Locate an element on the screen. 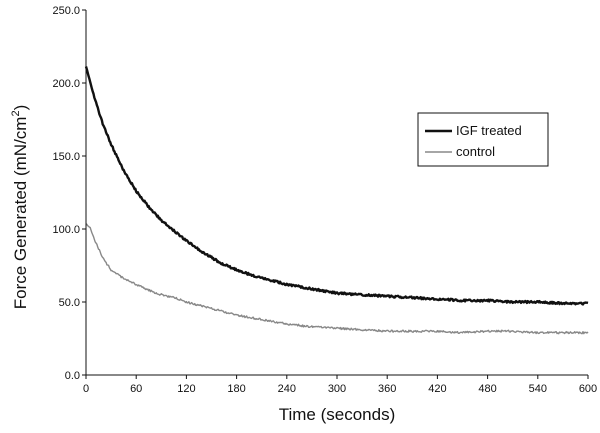 The width and height of the screenshot is (600, 433). x-tick-label: 240 is located at coordinates (287, 389).